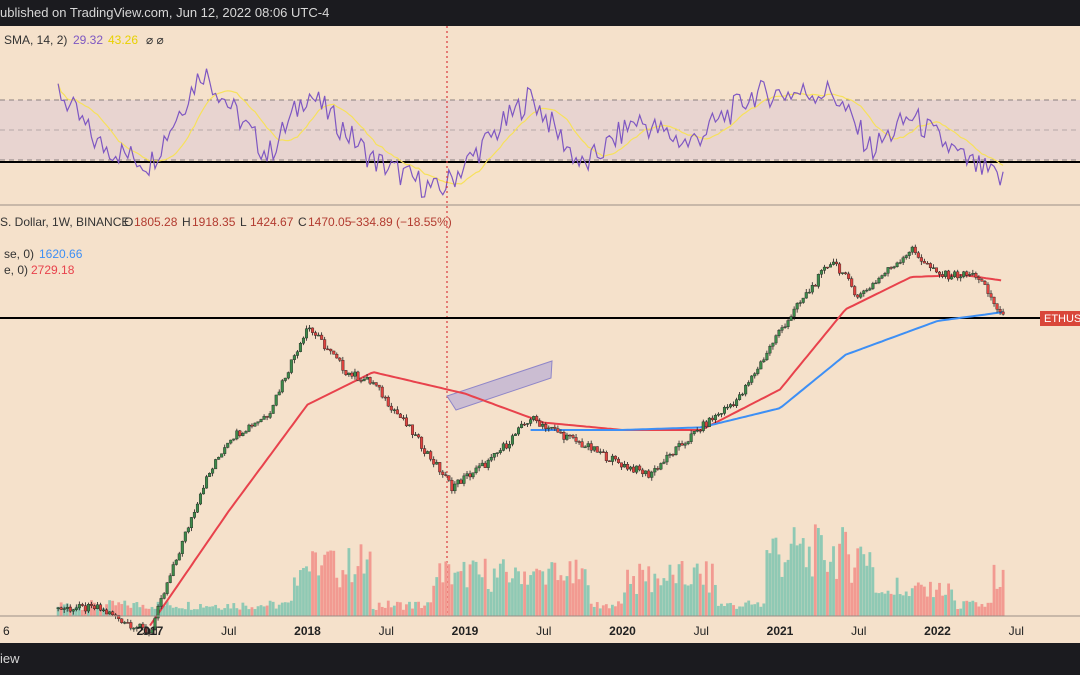 Image resolution: width=1080 pixels, height=675 pixels. Describe the element at coordinates (6, 631) in the screenshot. I see `x-tick-label: 6` at that location.